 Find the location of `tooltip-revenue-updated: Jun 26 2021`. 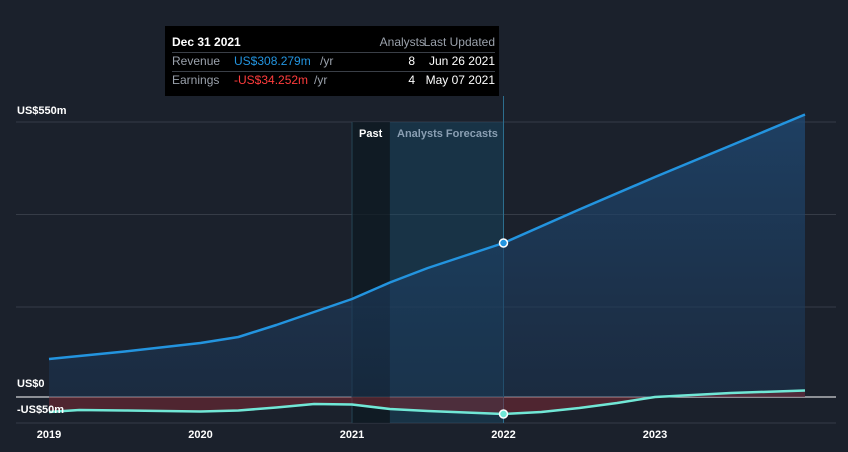

tooltip-revenue-updated: Jun 26 2021 is located at coordinates (461, 61).